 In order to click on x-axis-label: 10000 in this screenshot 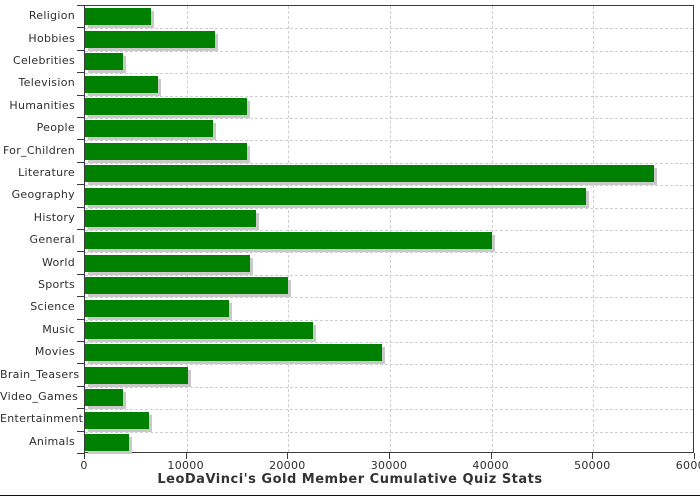, I will do `click(185, 465)`.